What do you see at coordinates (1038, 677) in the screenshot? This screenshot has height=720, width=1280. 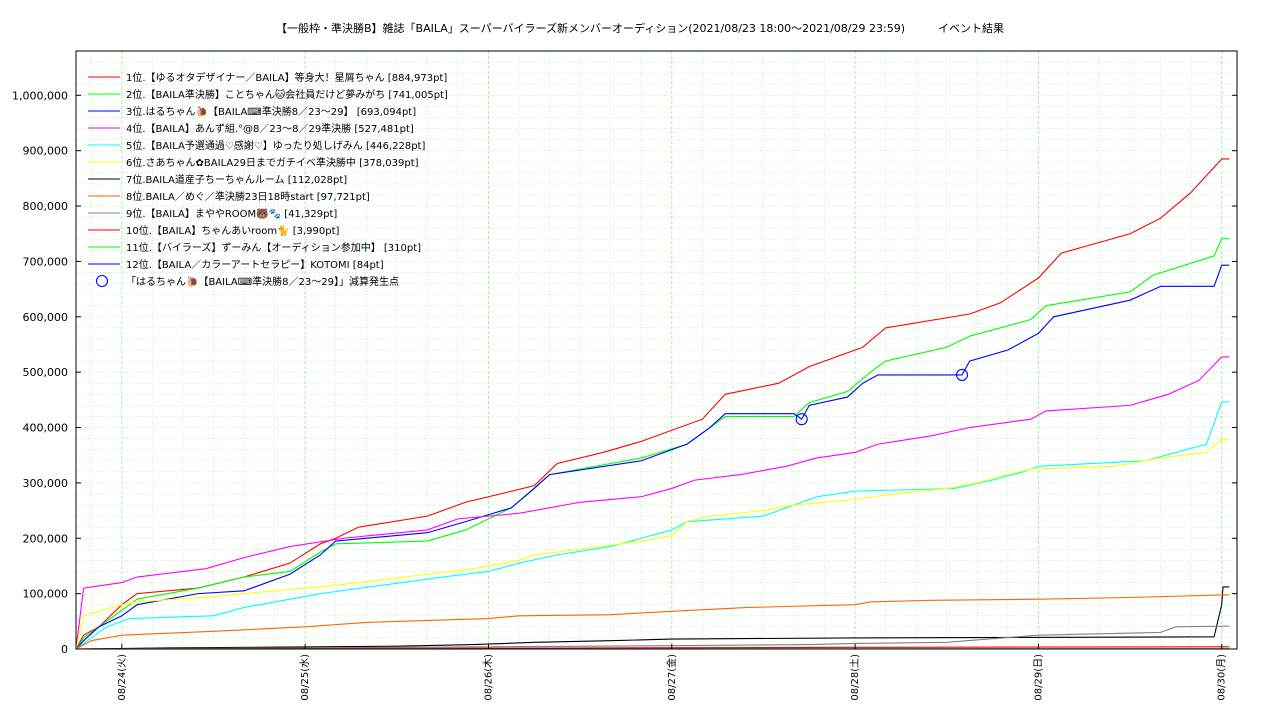 I see `x-tick-label: 08/29(日)` at bounding box center [1038, 677].